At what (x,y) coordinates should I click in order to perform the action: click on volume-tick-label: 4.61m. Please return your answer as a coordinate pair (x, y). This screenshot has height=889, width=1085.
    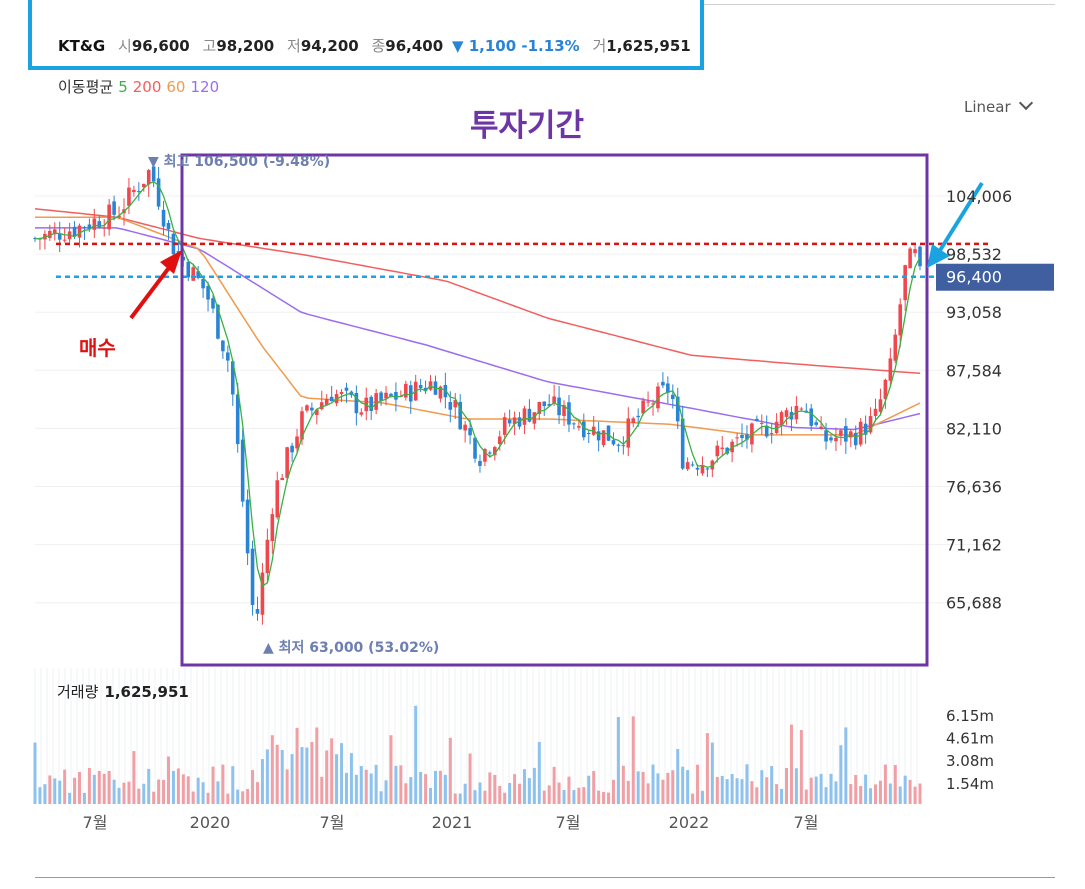
    Looking at the image, I should click on (970, 739).